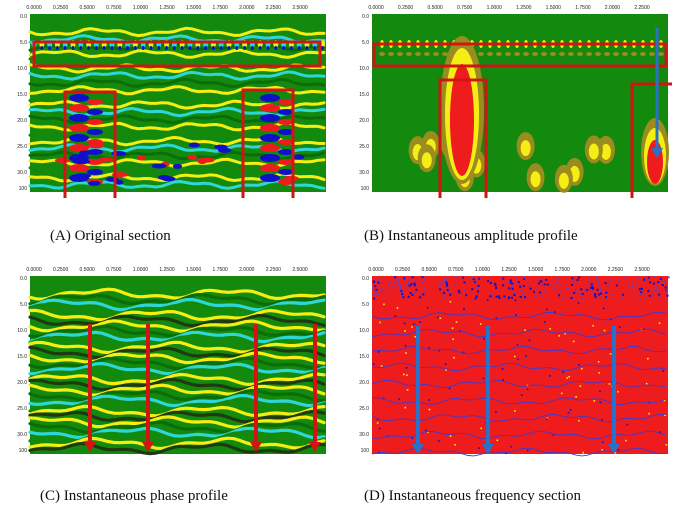 The width and height of the screenshot is (698, 513). What do you see at coordinates (642, 8) in the screenshot?
I see `x-tick-label: 2.2500` at bounding box center [642, 8].